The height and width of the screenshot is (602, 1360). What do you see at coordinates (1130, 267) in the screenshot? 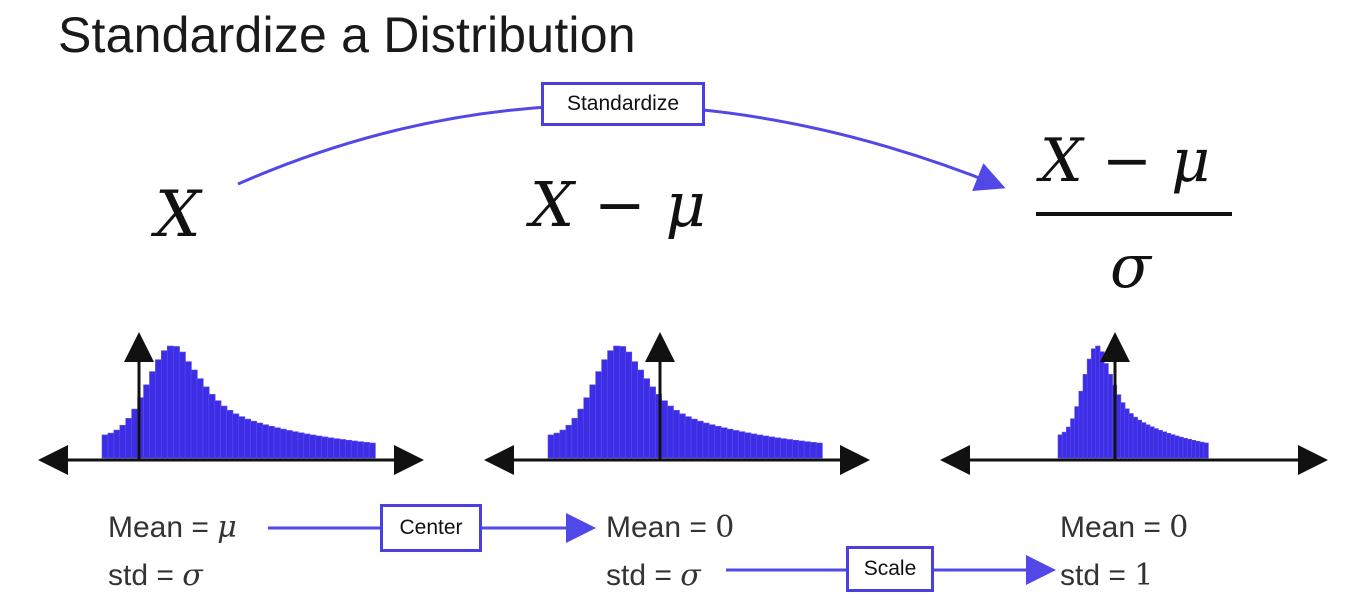
I see `formula-standardized-denominator: σ` at bounding box center [1130, 267].